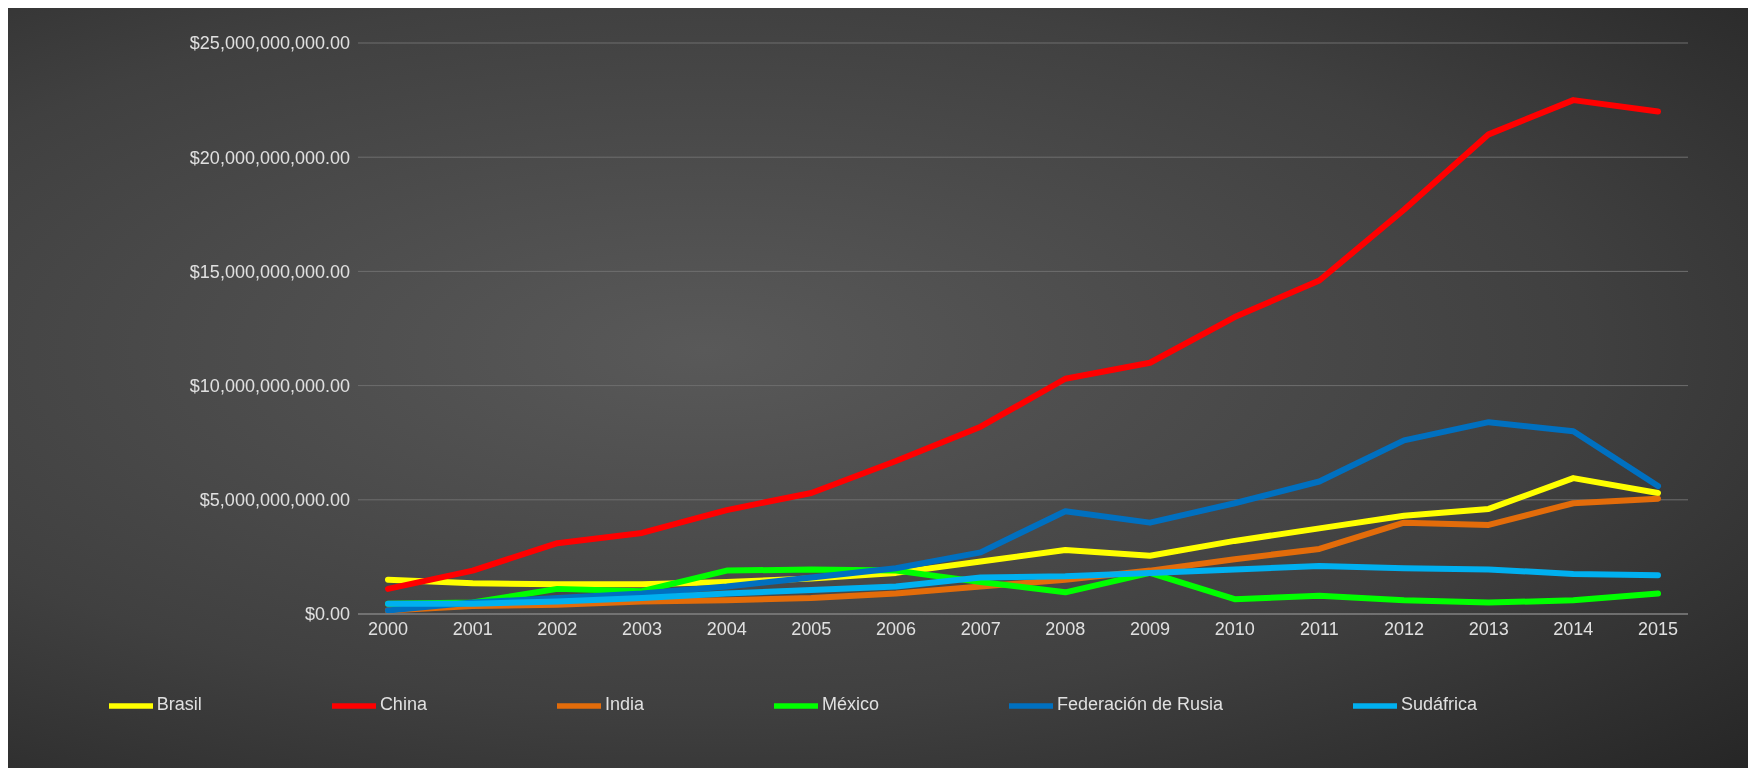 Image resolution: width=1758 pixels, height=774 pixels. What do you see at coordinates (557, 628) in the screenshot?
I see `x-tick-label: 2002` at bounding box center [557, 628].